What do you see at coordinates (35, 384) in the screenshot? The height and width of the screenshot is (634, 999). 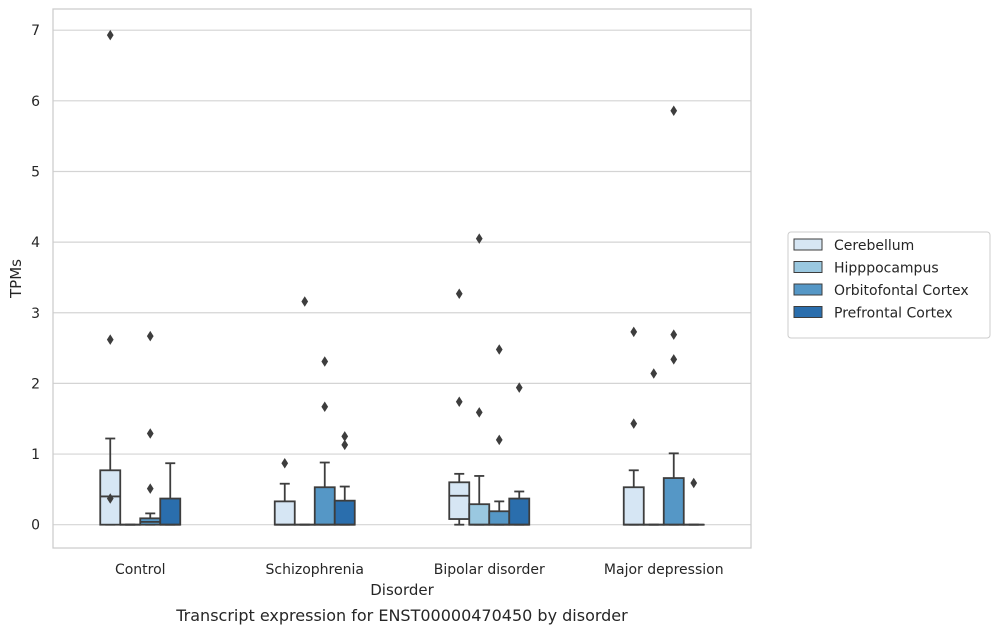 I see `y-tick-label: 2` at bounding box center [35, 384].